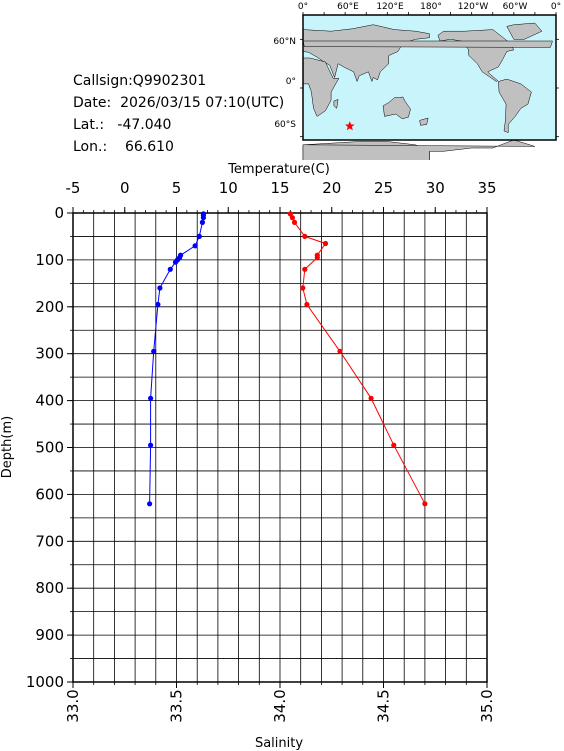  What do you see at coordinates (140, 81) in the screenshot?
I see `callsign-text: Callsign:Q9902301` at bounding box center [140, 81].